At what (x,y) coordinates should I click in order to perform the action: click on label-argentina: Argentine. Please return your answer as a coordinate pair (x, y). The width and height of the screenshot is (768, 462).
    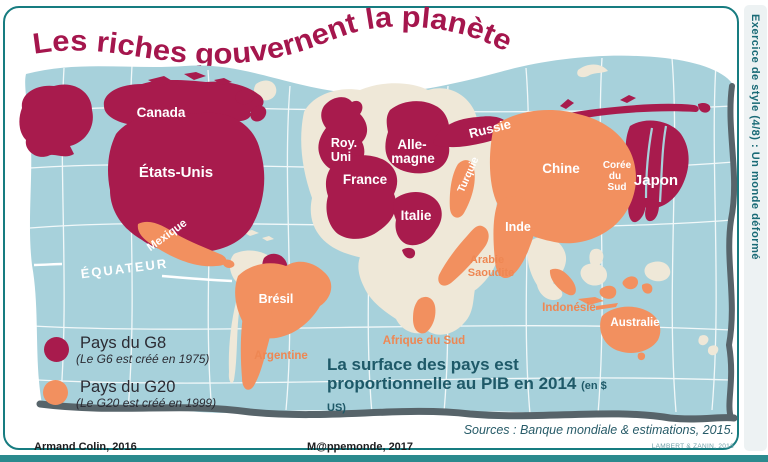
    Looking at the image, I should click on (281, 356).